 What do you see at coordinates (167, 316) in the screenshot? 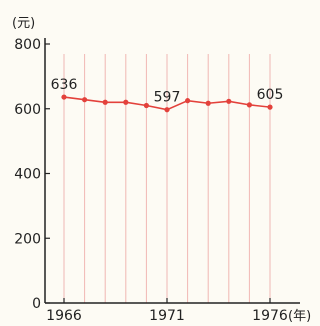
I see `x-tick-label-1971: 1971` at bounding box center [167, 316].